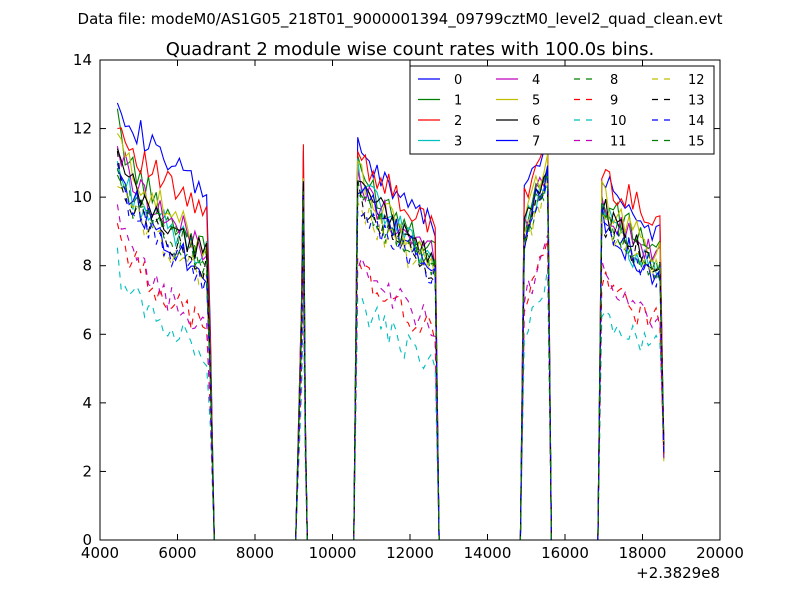 The height and width of the screenshot is (600, 800). What do you see at coordinates (618, 121) in the screenshot?
I see `legend-label-10: 10` at bounding box center [618, 121].